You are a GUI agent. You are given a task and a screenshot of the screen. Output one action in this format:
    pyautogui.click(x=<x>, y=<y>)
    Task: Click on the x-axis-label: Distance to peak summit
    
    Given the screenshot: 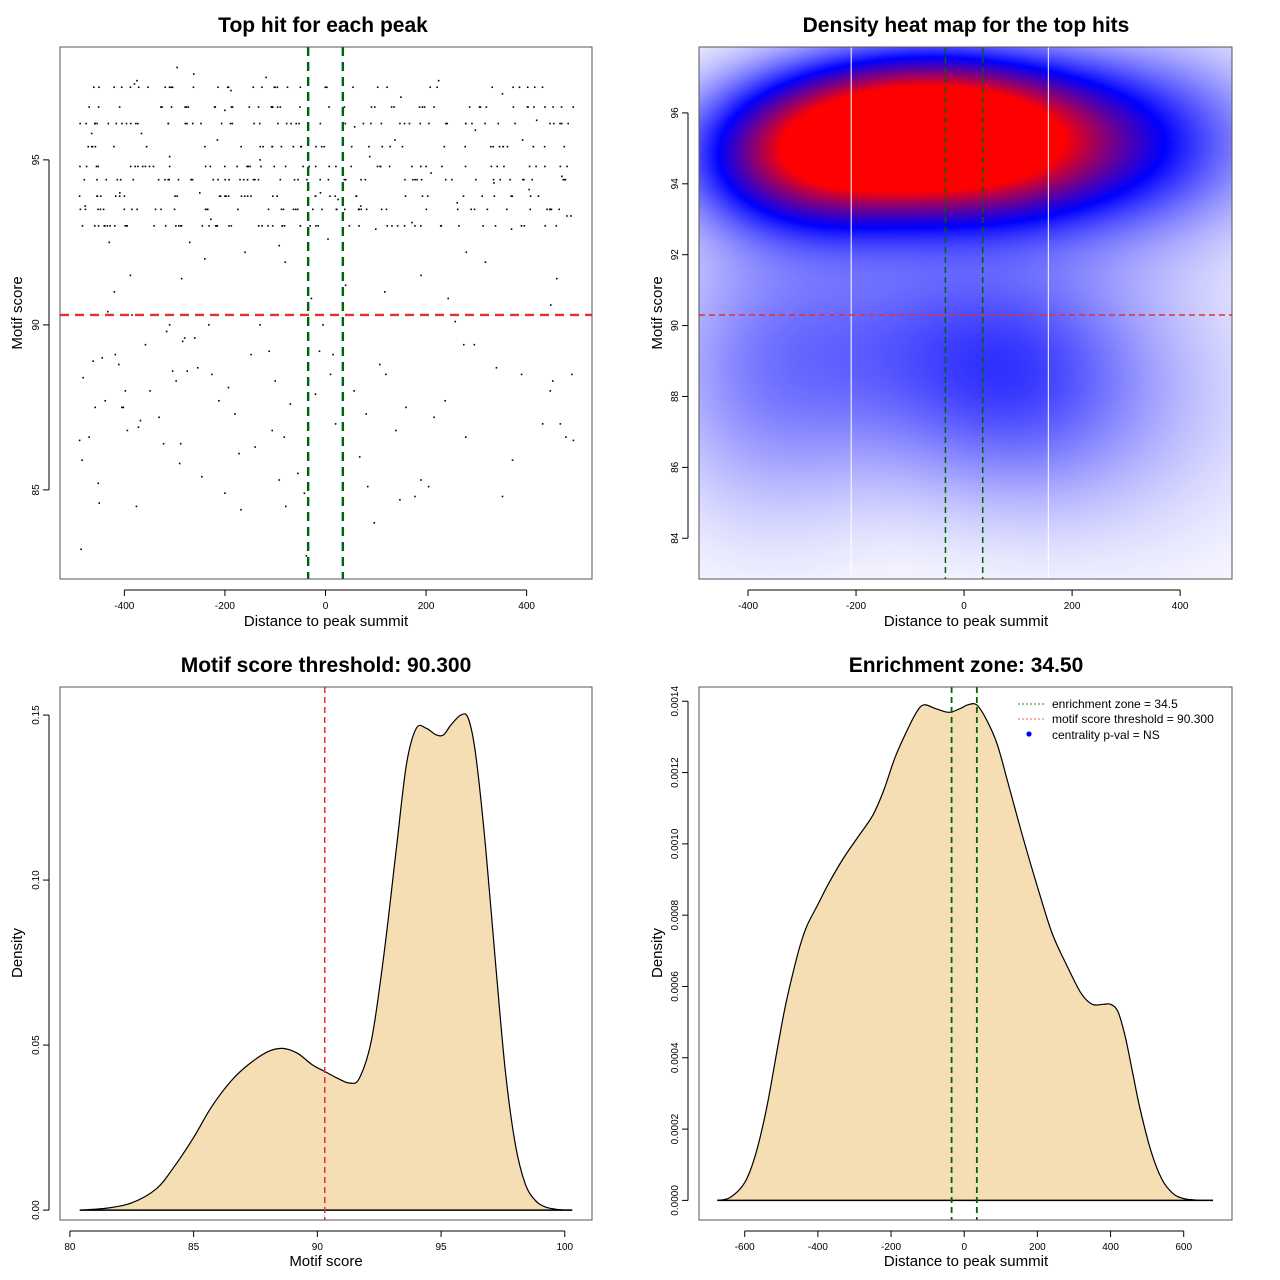 What is the action you would take?
    pyautogui.click(x=326, y=621)
    